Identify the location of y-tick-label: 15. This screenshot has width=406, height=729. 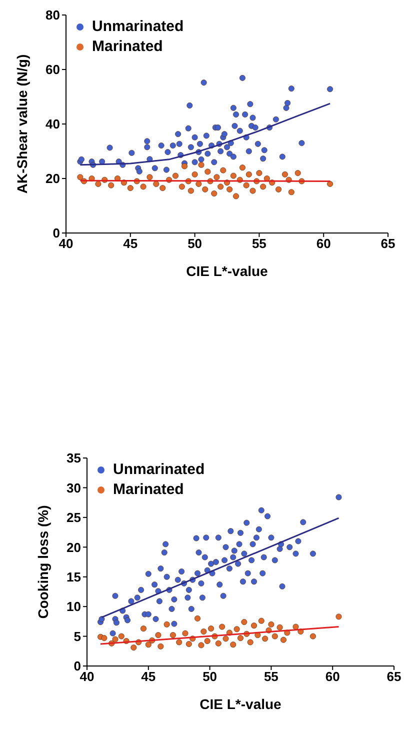
(73, 576).